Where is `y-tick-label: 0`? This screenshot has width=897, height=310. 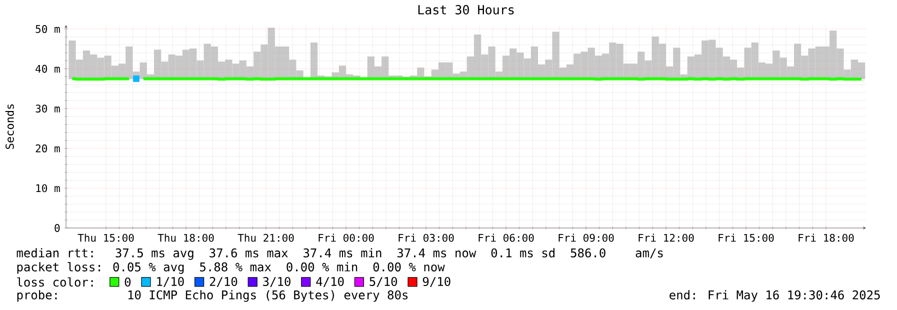
y-tick-label: 0 is located at coordinates (57, 228).